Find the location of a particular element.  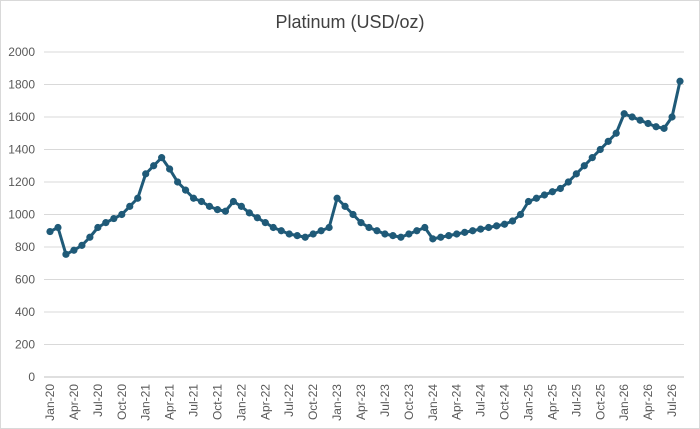

x-tick-label: Jul-21 is located at coordinates (194, 400).